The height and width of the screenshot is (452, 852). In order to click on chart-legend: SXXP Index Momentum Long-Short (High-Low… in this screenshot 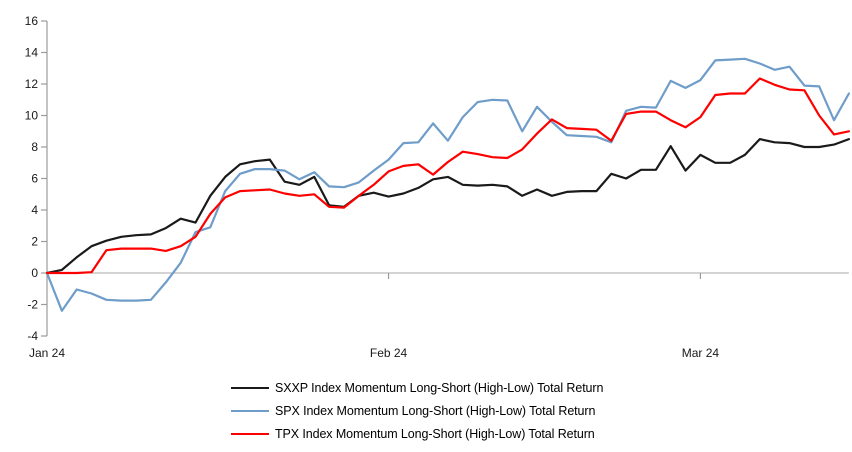, I will do `click(417, 410)`.